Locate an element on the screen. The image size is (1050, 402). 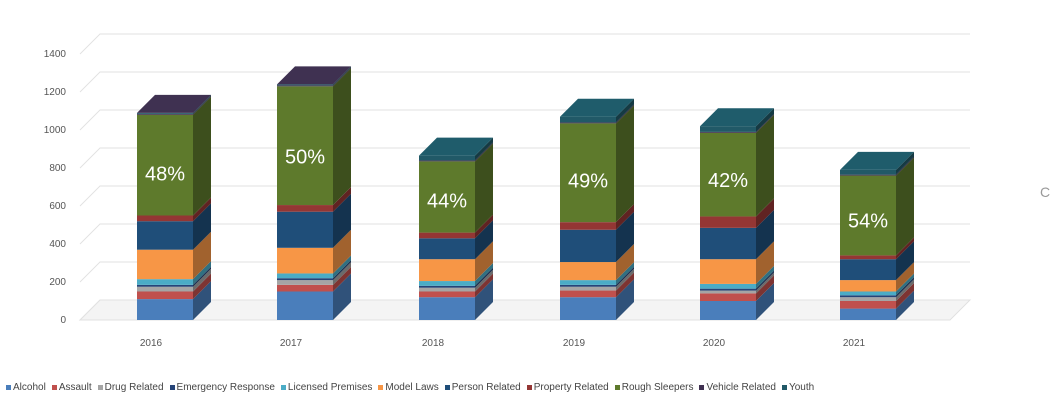
legend-item: Emergency Response is located at coordinates (222, 387).